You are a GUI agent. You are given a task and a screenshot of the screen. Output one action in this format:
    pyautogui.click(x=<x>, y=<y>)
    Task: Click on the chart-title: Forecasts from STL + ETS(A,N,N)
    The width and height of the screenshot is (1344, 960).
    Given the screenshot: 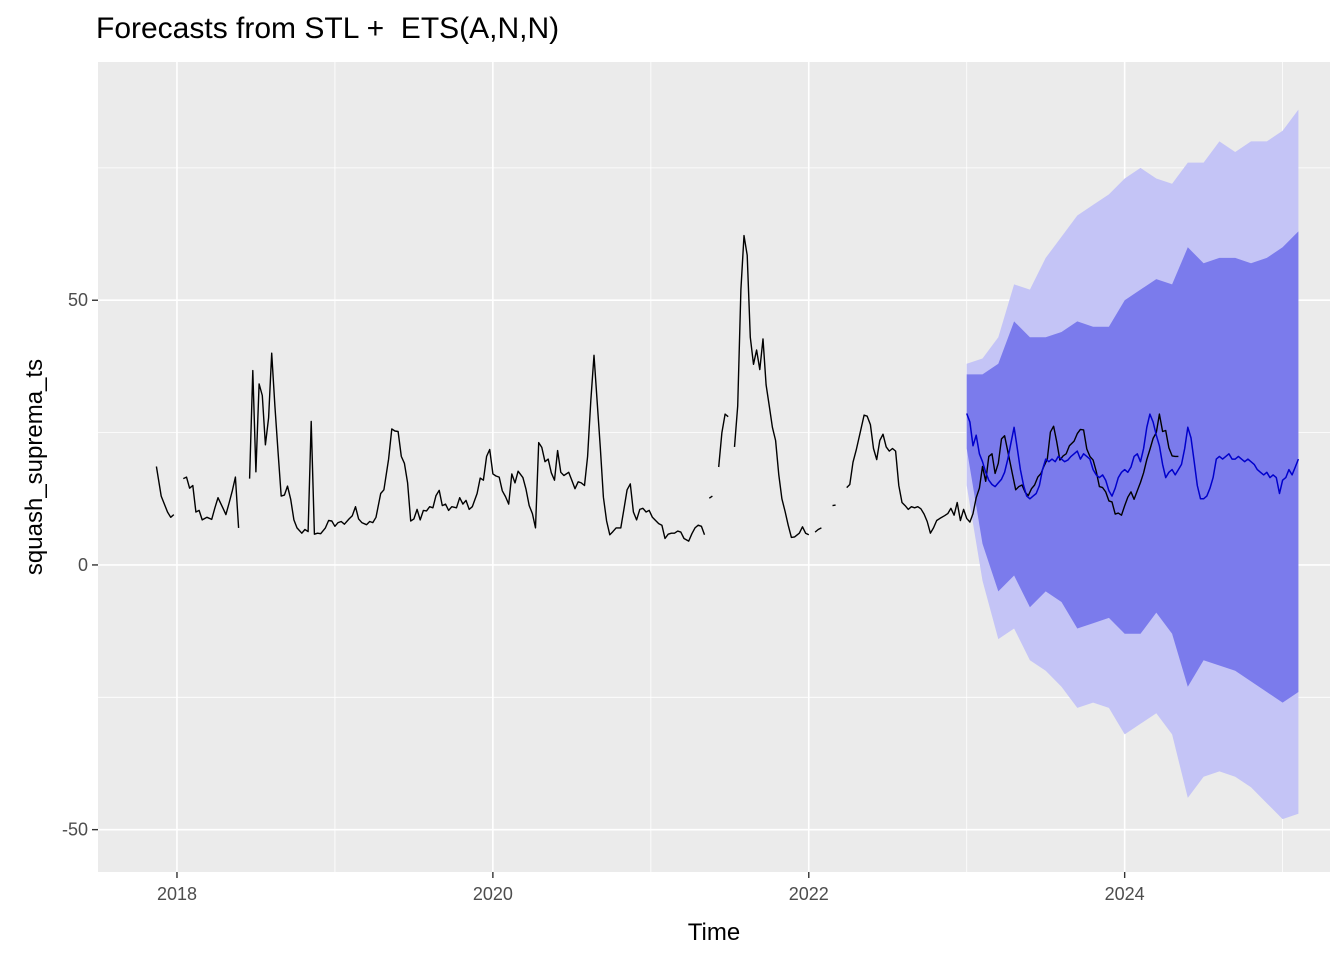 What is the action you would take?
    pyautogui.click(x=328, y=28)
    